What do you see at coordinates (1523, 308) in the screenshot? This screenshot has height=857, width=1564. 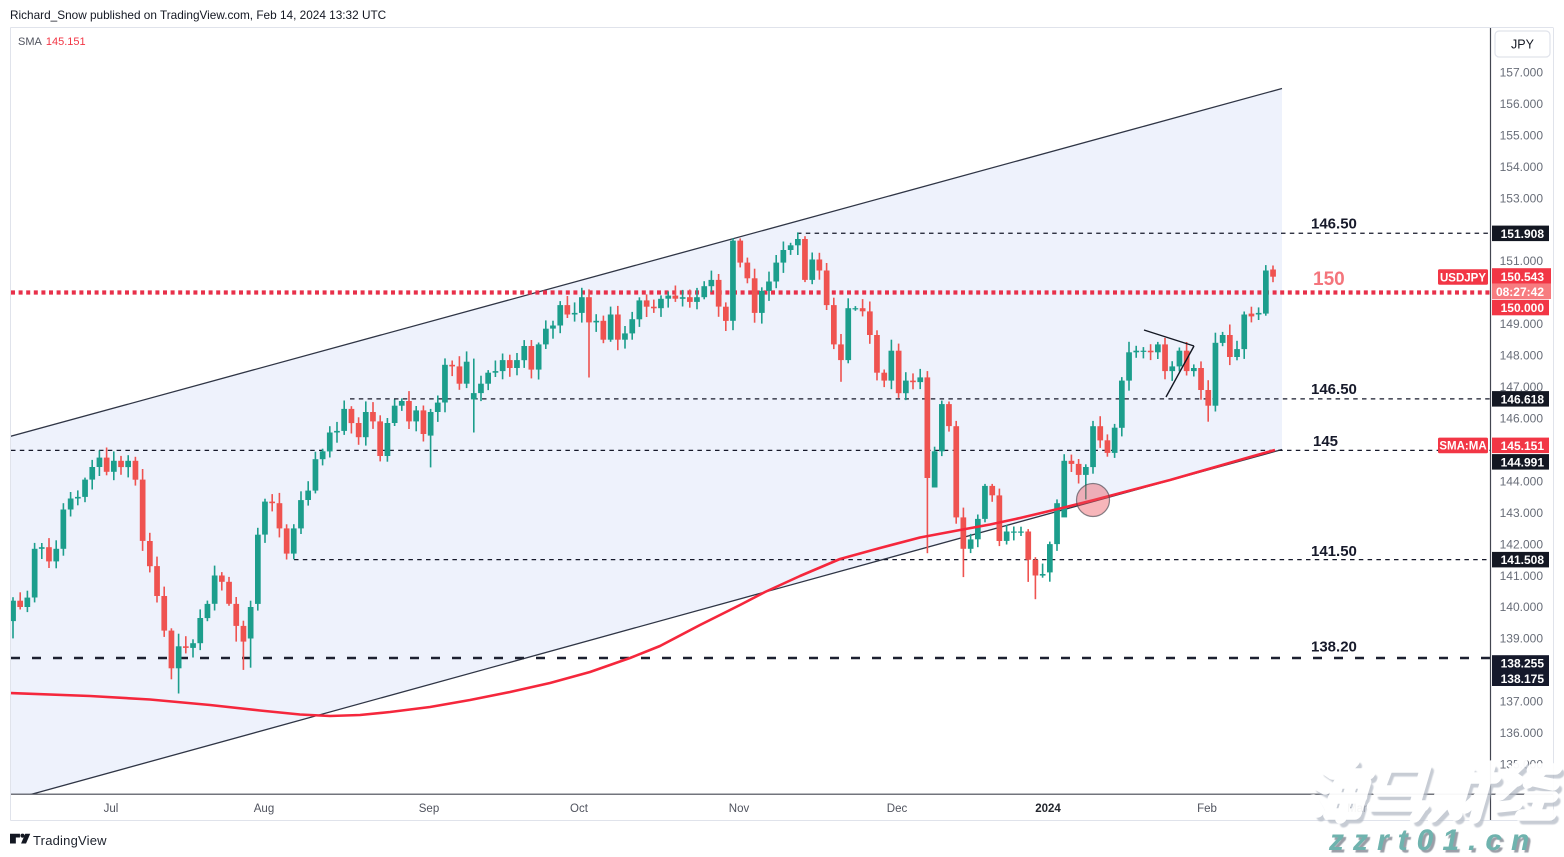 I see `svg-text: 150.000` at bounding box center [1523, 308].